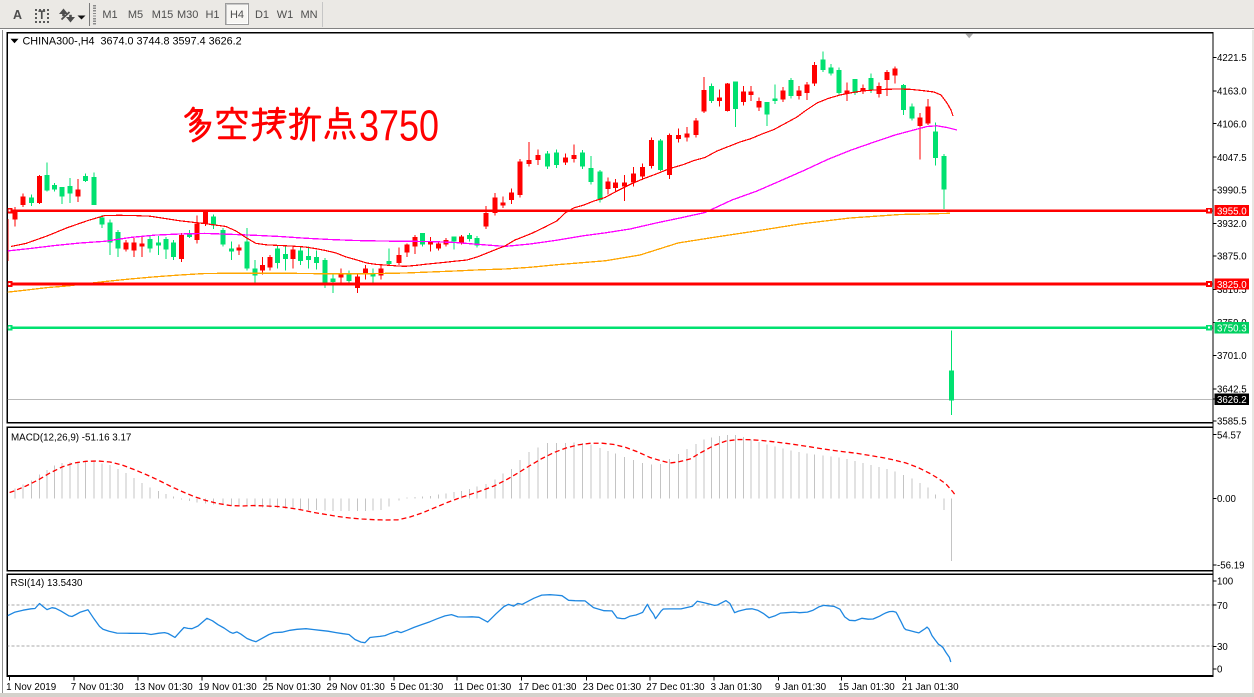 Image resolution: width=1254 pixels, height=697 pixels. Describe the element at coordinates (356, 687) in the screenshot. I see `svg-text: 29 Nov 01:30` at that location.